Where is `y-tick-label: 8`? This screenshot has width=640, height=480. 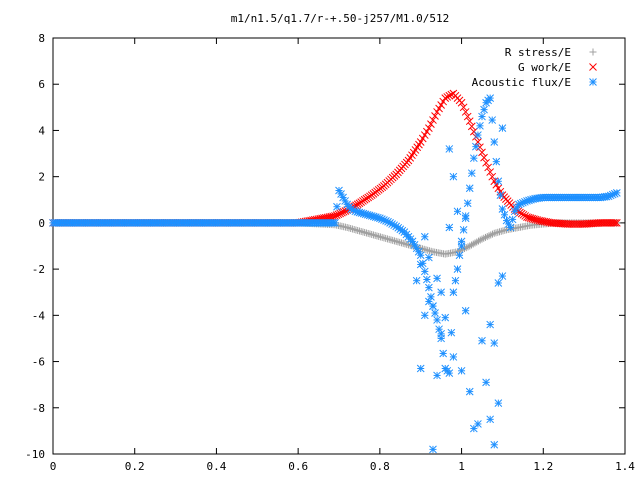
y-tick-label: 8 is located at coordinates (41, 38).